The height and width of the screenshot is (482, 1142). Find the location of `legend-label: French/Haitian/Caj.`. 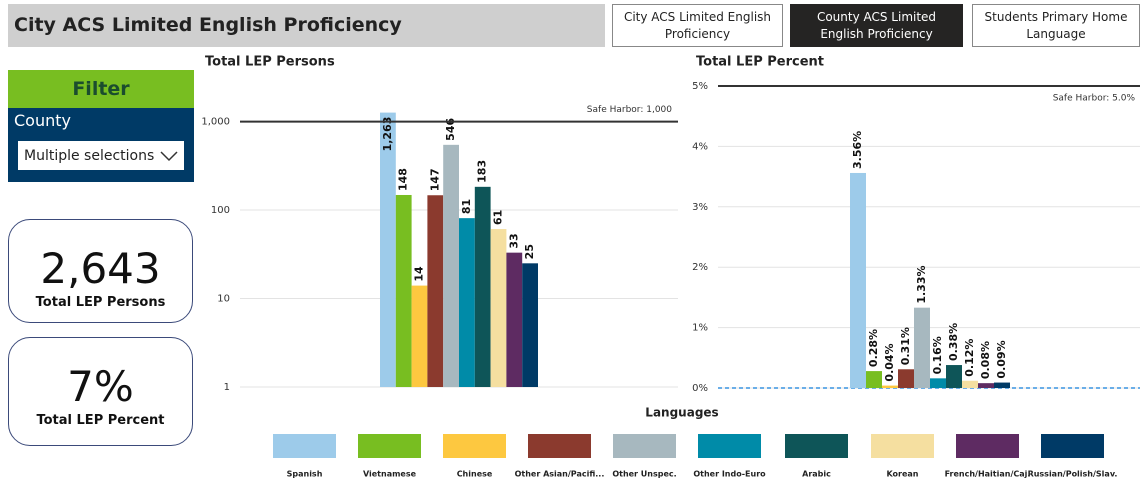

legend-label: French/Haitian/Caj. is located at coordinates (988, 474).